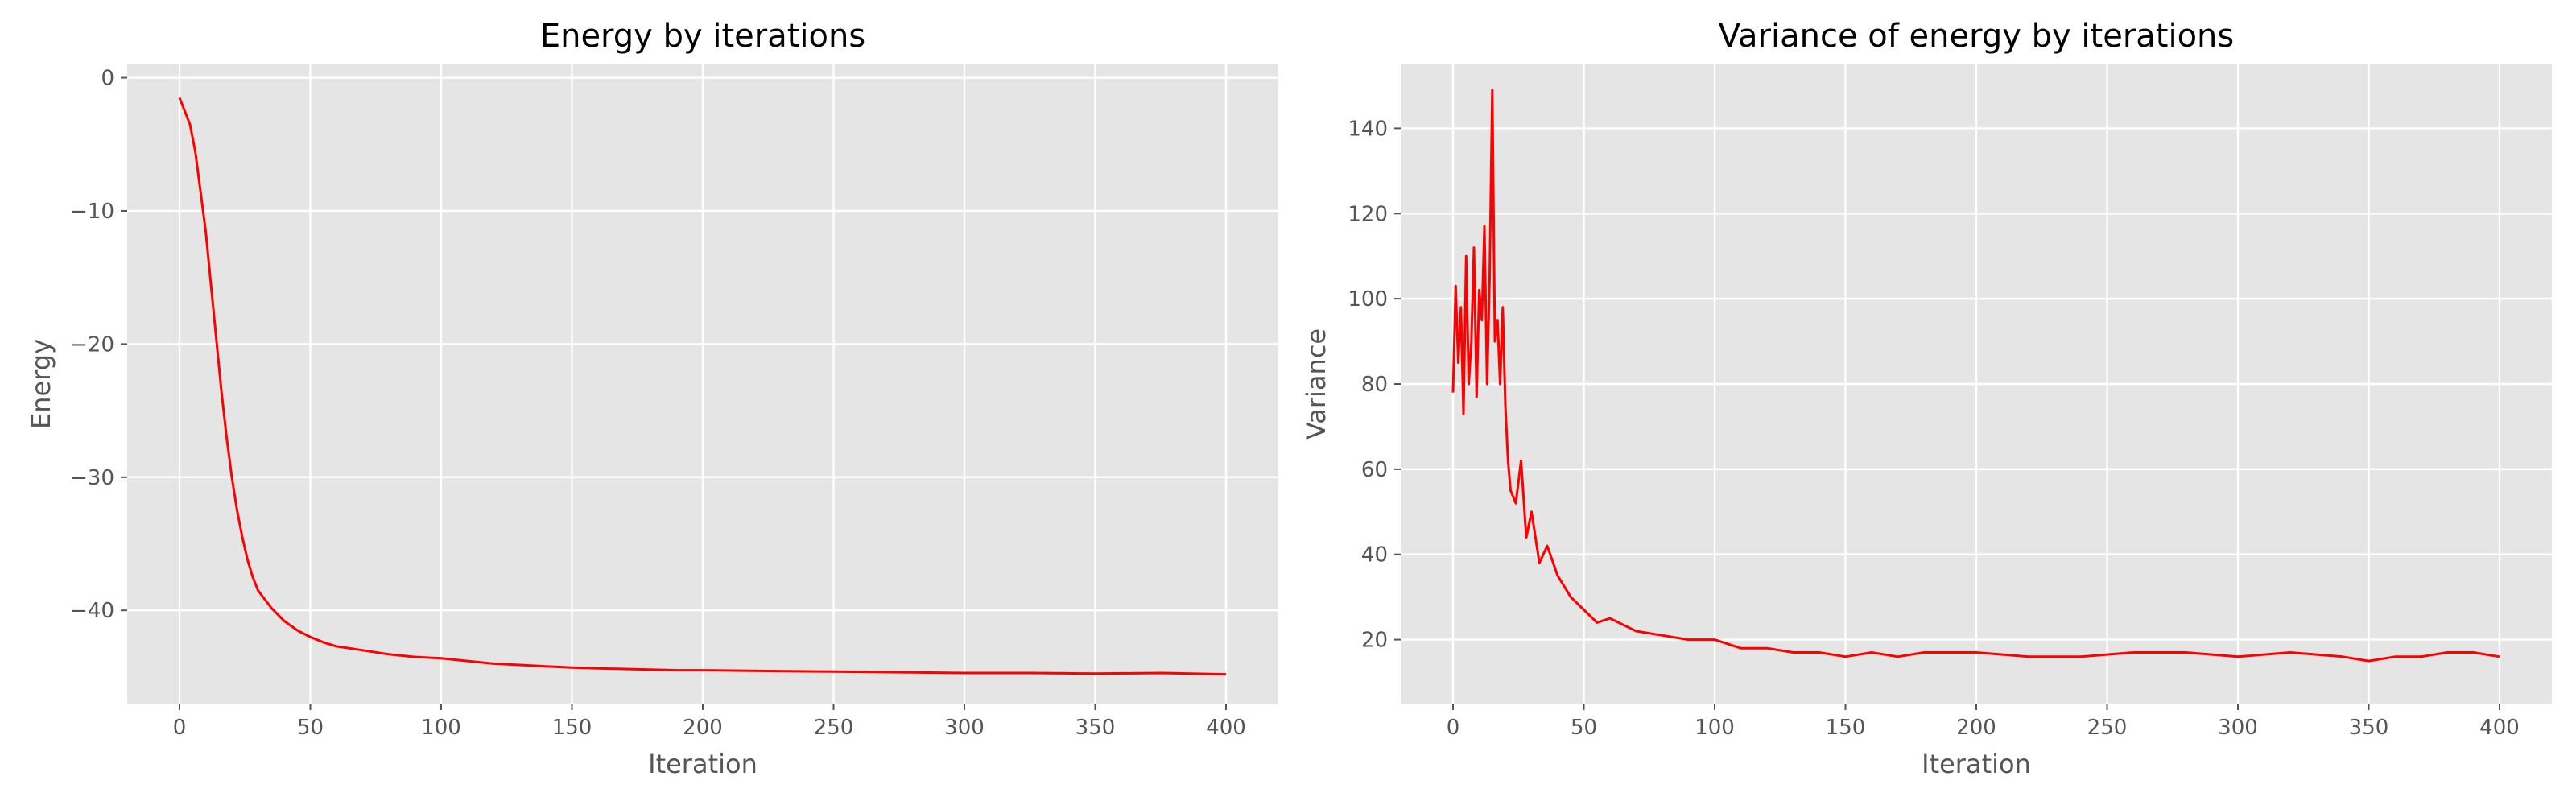  Describe the element at coordinates (703, 728) in the screenshot. I see `energy-x-tick-label: 200` at that location.